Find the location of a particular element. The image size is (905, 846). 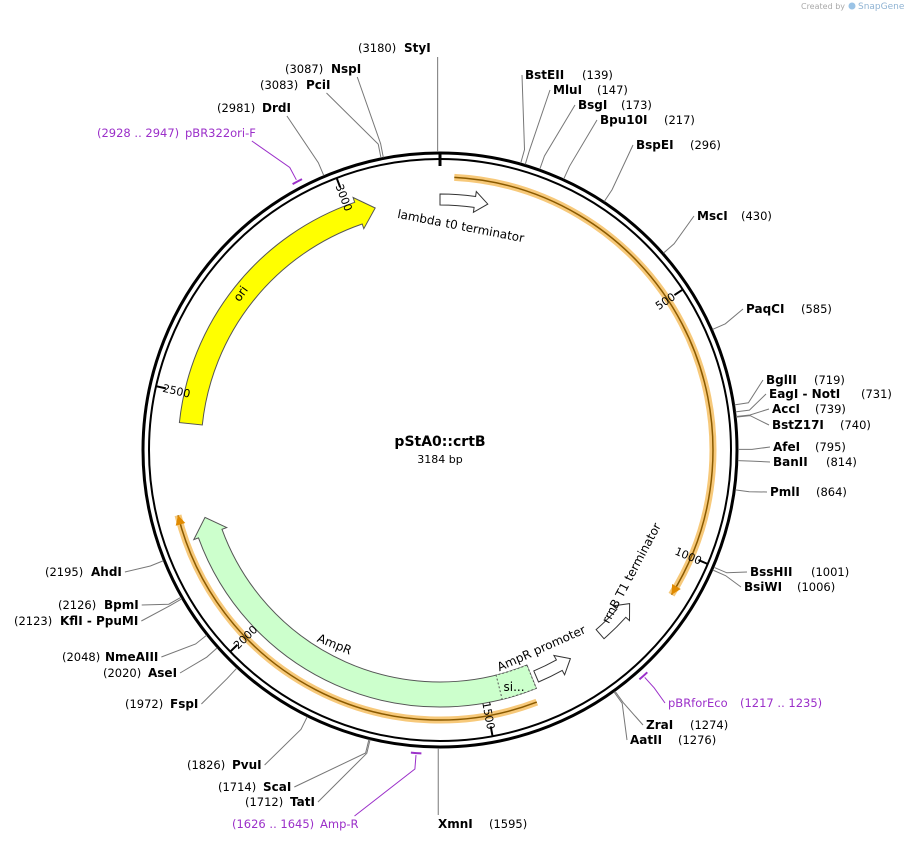

enzyme-name: TatI is located at coordinates (302, 802).